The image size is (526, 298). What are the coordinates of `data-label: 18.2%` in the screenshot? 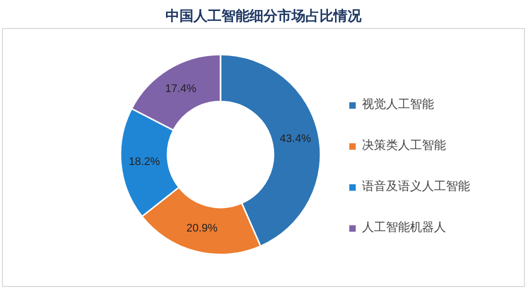 It's located at (144, 162).